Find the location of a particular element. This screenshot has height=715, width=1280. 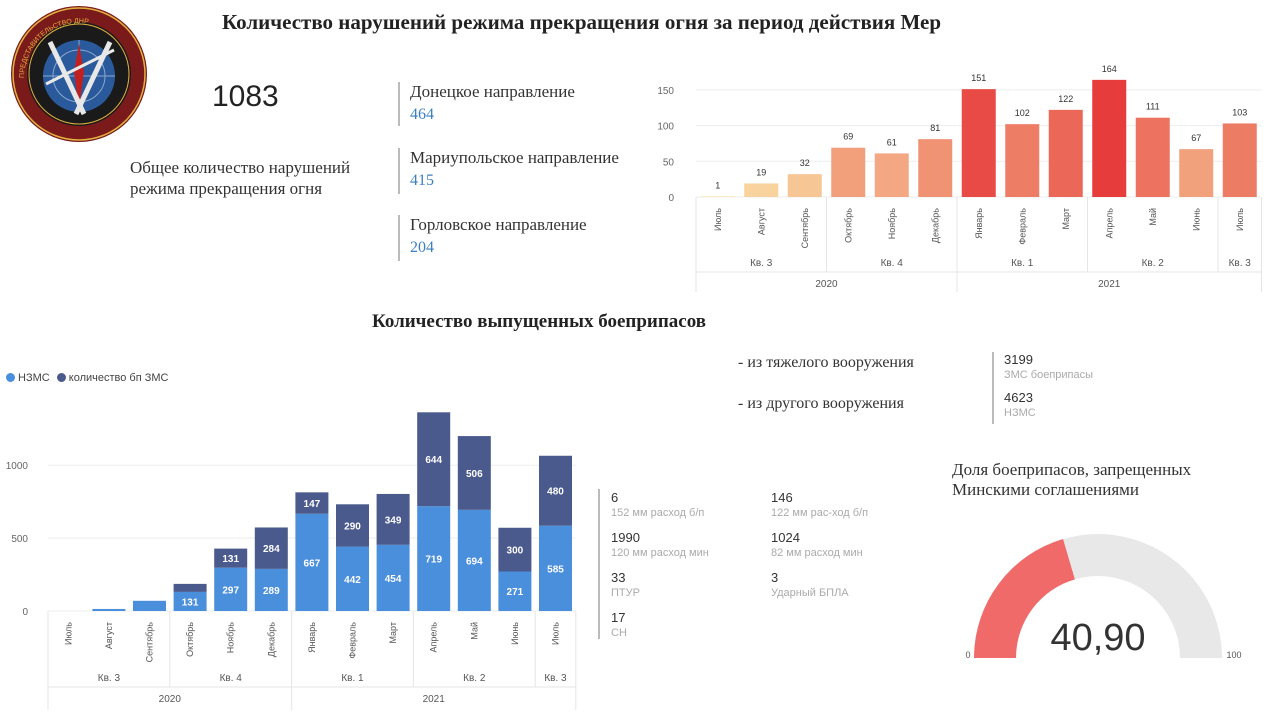

direction-donetsk: Донецкое направление 464 is located at coordinates (486, 104).